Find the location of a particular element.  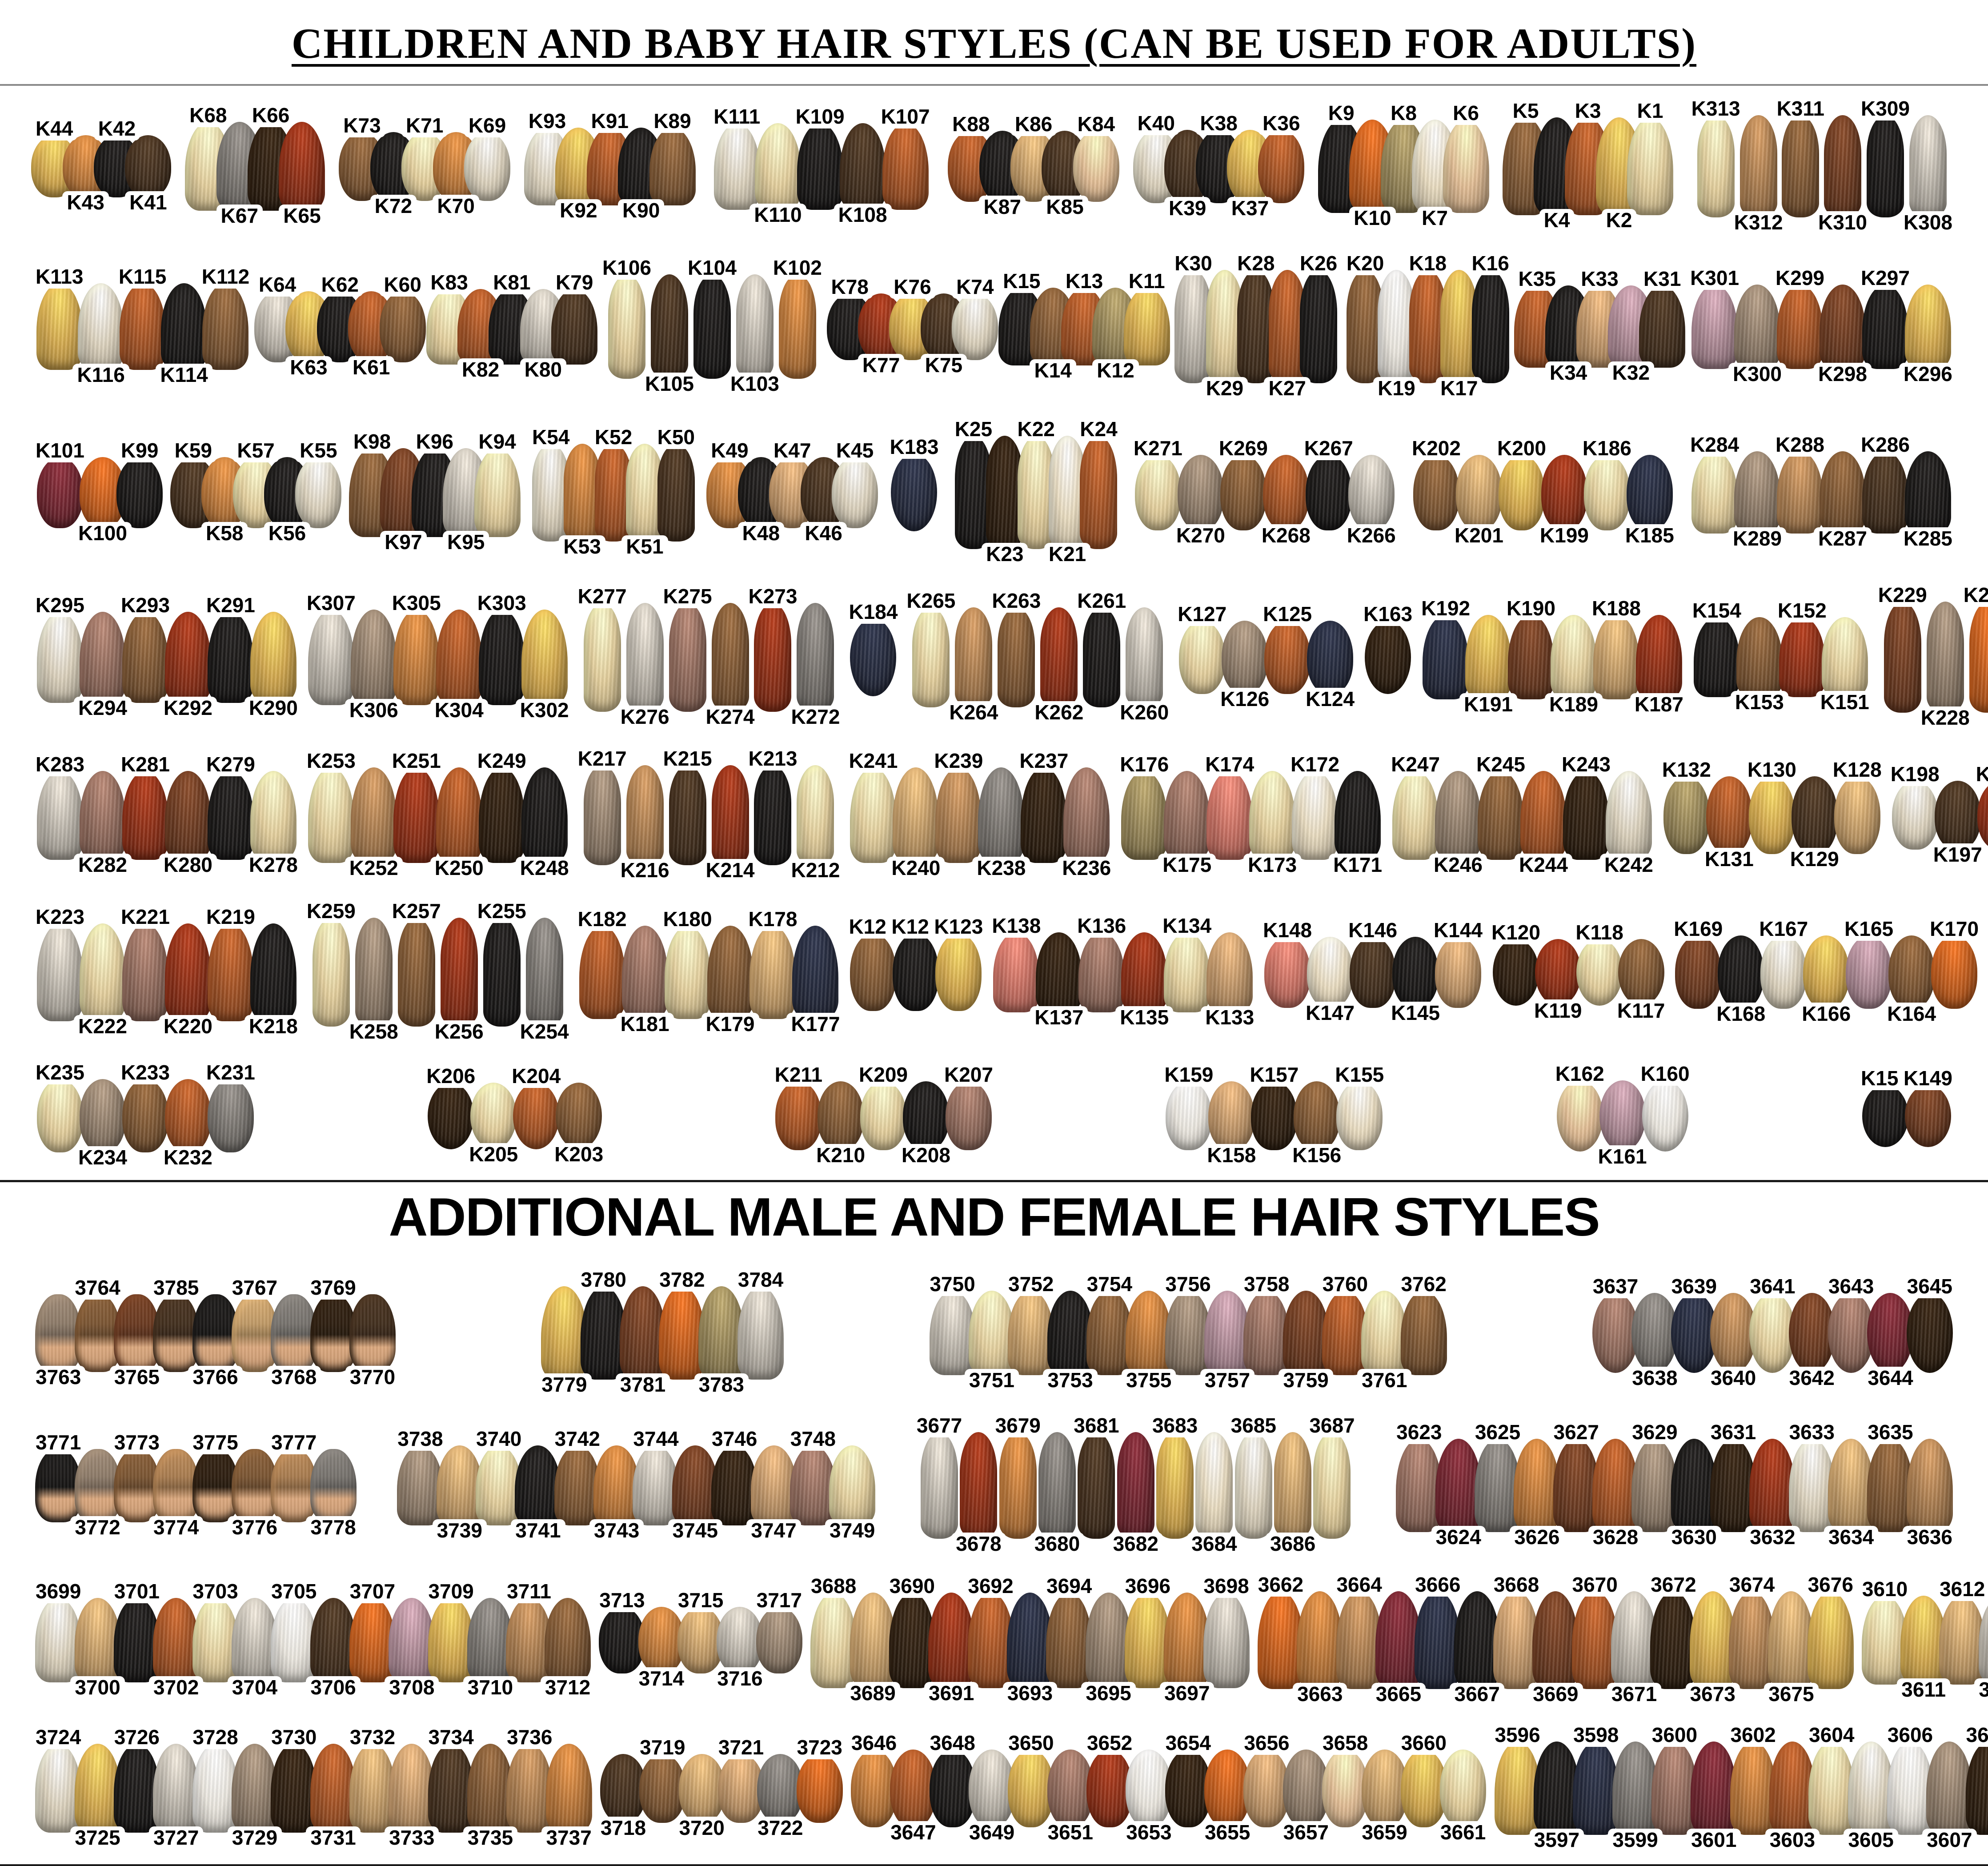

hair-style-number: 3606 is located at coordinates (1910, 1735).